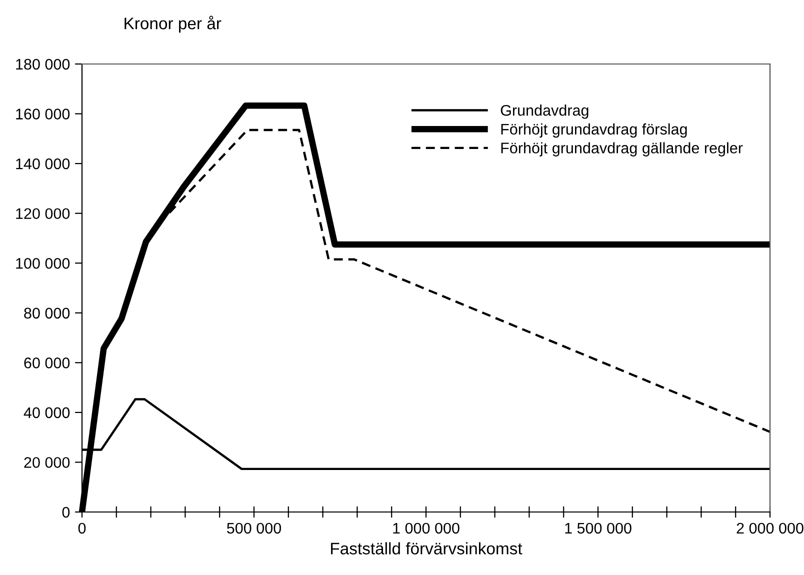 The image size is (804, 575). I want to click on x-tick-label: 500 000, so click(254, 528).